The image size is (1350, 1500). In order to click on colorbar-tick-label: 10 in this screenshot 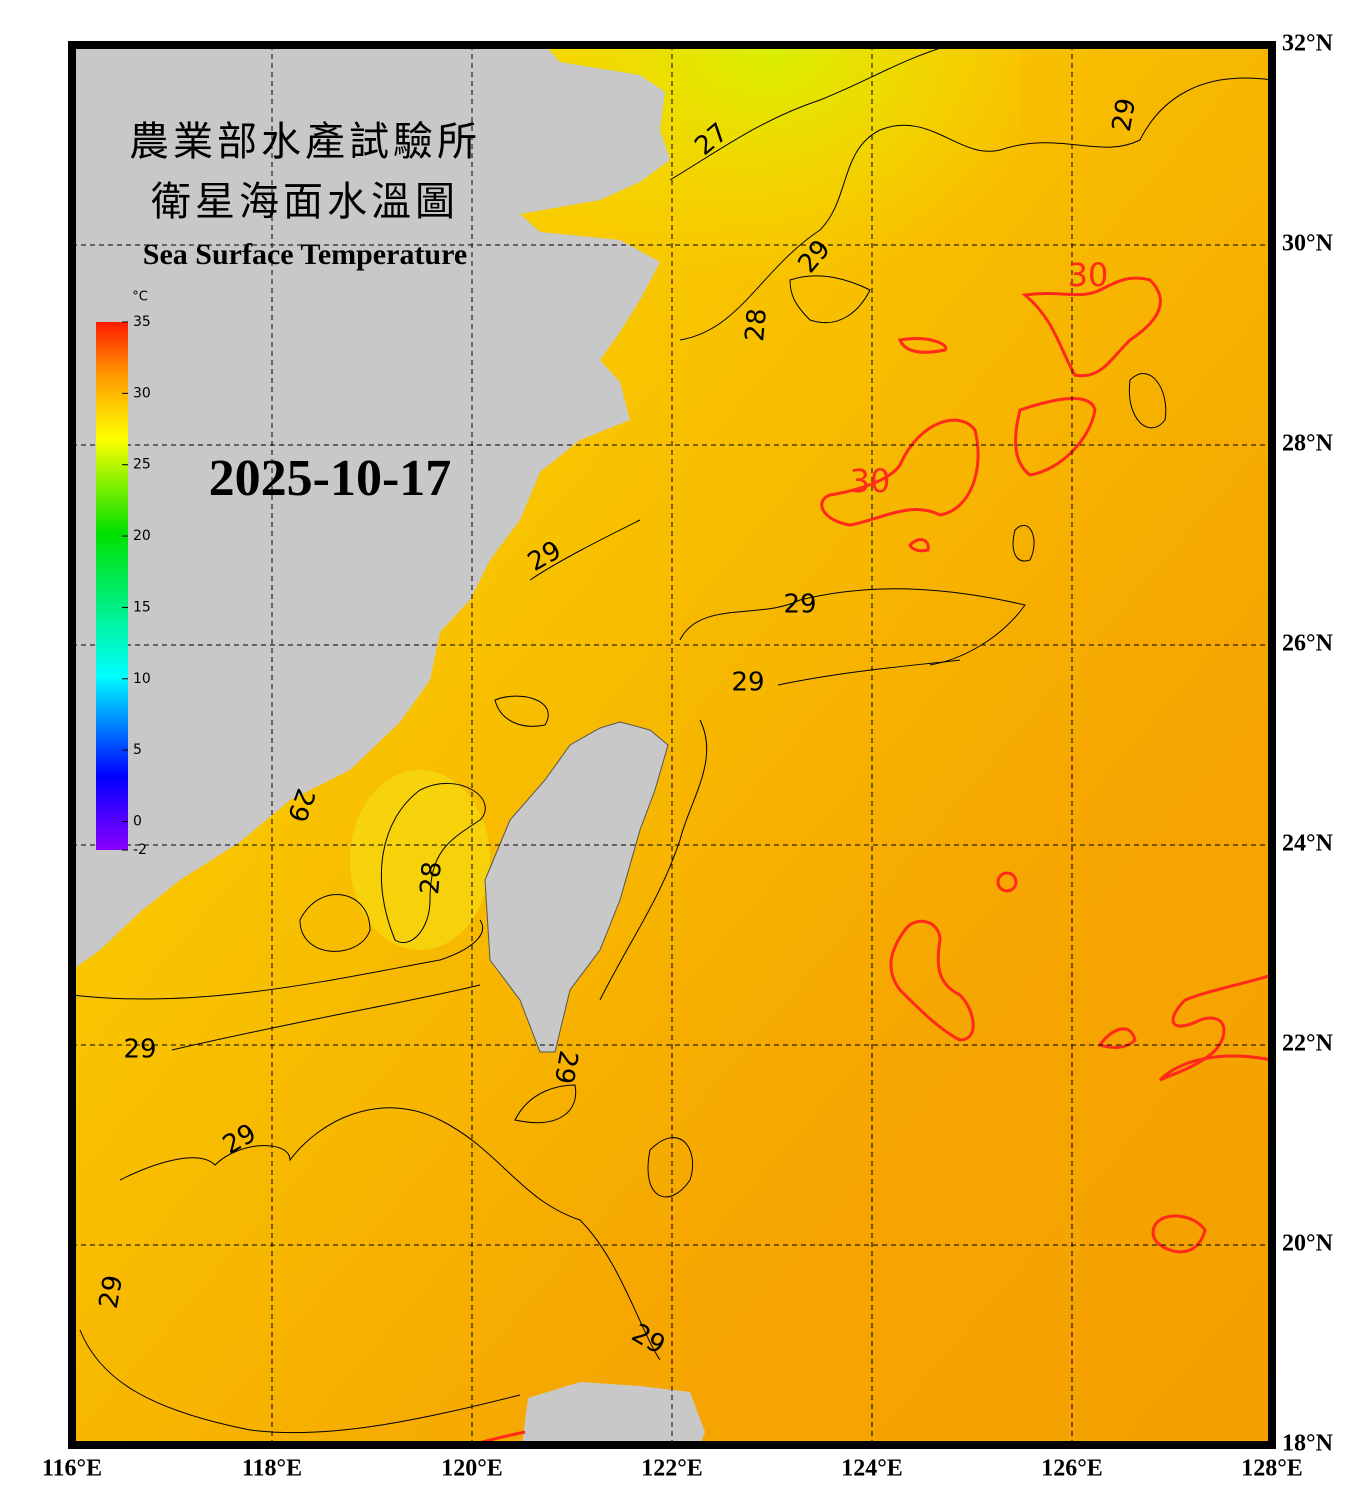, I will do `click(142, 679)`.